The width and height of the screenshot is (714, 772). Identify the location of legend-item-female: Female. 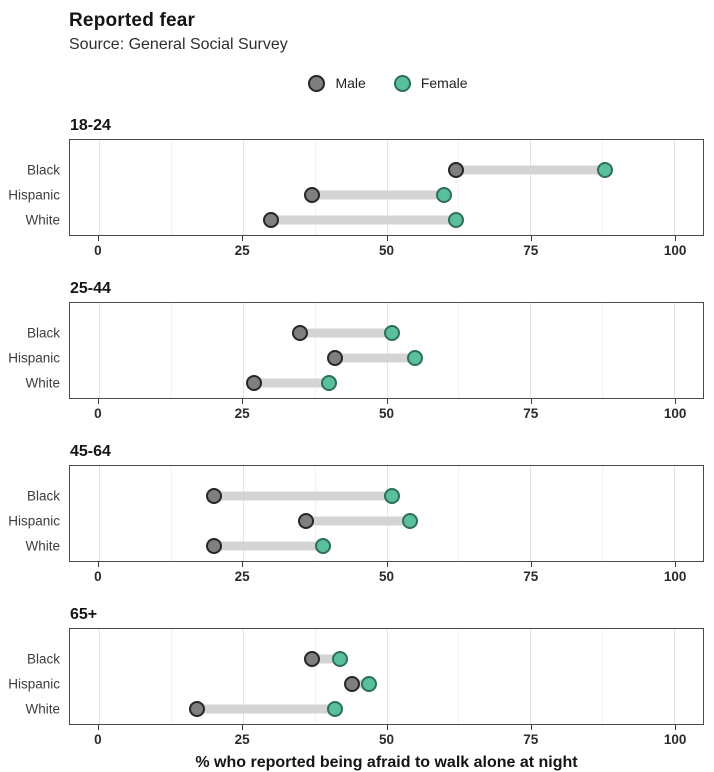
(430, 83).